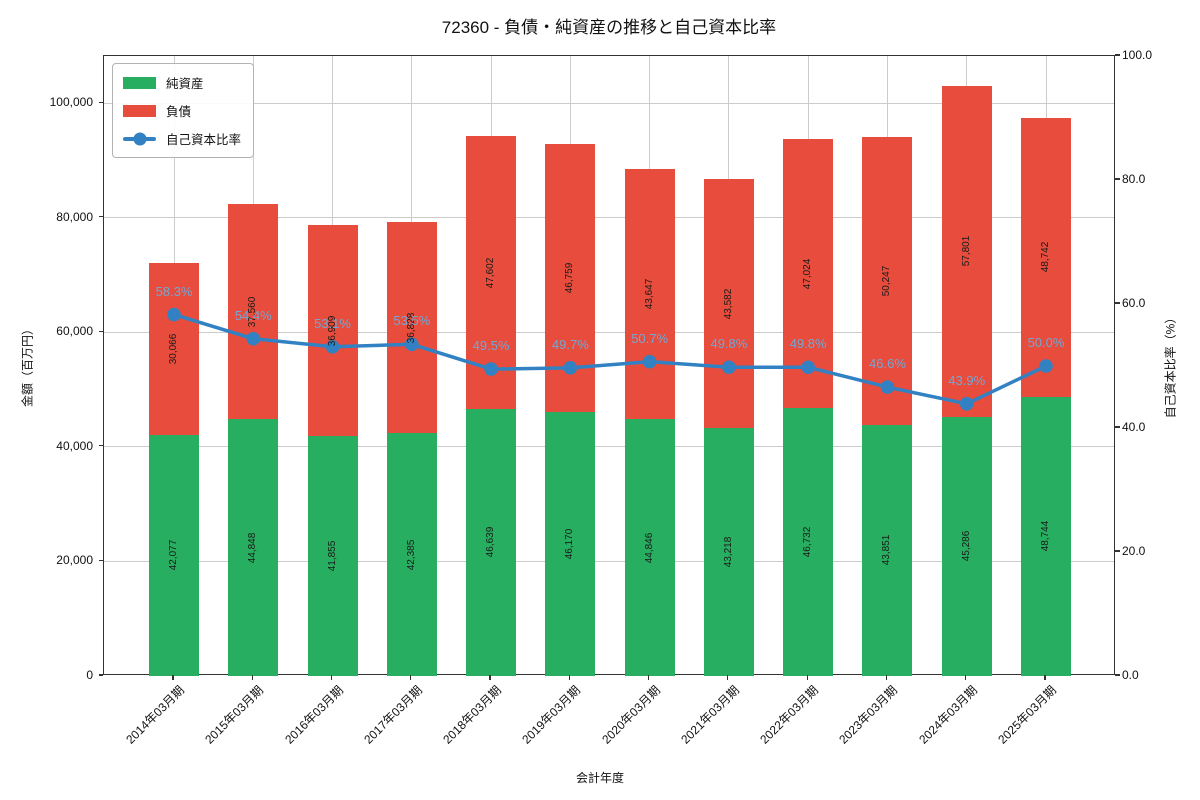 The image size is (1200, 800). Describe the element at coordinates (600, 778) in the screenshot. I see `x-axis-title: 会計年度` at that location.